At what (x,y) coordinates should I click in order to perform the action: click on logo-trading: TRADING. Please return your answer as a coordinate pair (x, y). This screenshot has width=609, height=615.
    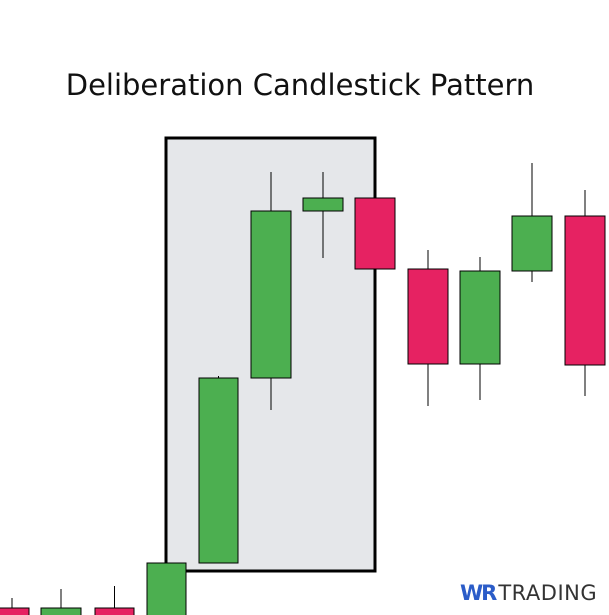
    Looking at the image, I should click on (548, 593).